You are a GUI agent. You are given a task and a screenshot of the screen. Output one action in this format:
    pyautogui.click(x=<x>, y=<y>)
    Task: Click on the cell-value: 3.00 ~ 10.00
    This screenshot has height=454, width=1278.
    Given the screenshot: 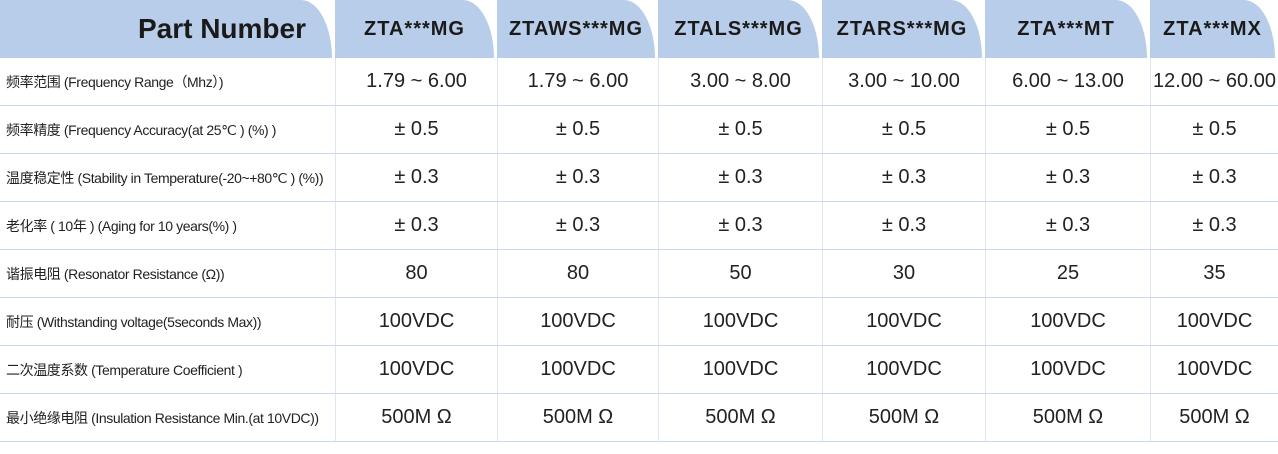 What is the action you would take?
    pyautogui.click(x=903, y=82)
    